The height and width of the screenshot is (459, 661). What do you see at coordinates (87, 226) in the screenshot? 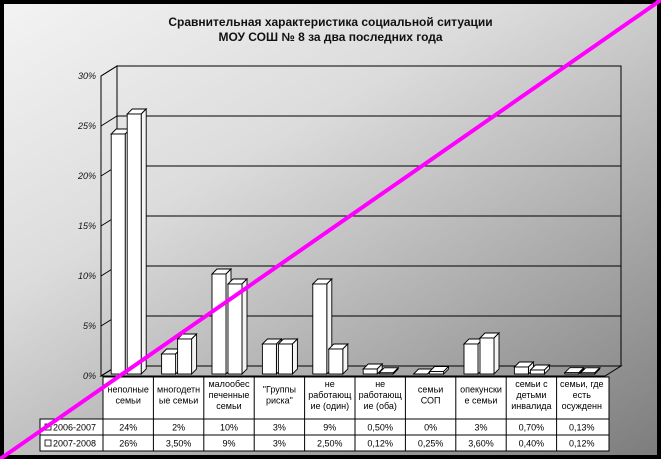
I see `y-tick-label: 15%` at bounding box center [87, 226].